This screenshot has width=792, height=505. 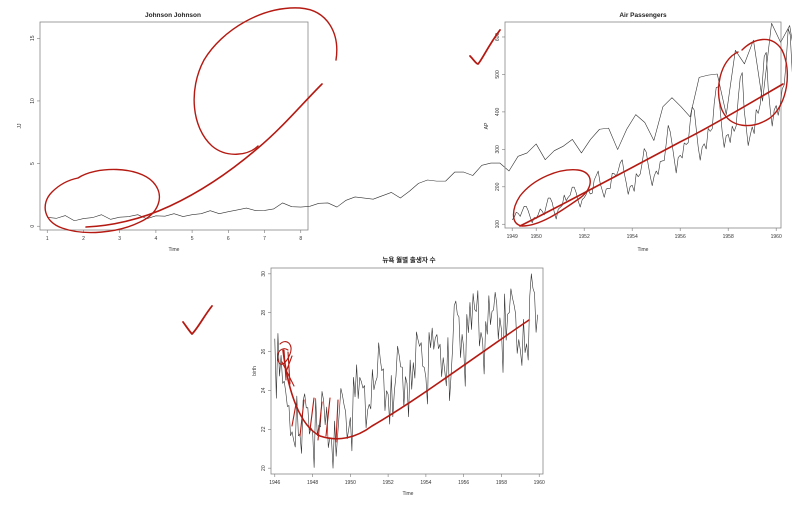 I want to click on births-series-line, so click(x=406, y=371).